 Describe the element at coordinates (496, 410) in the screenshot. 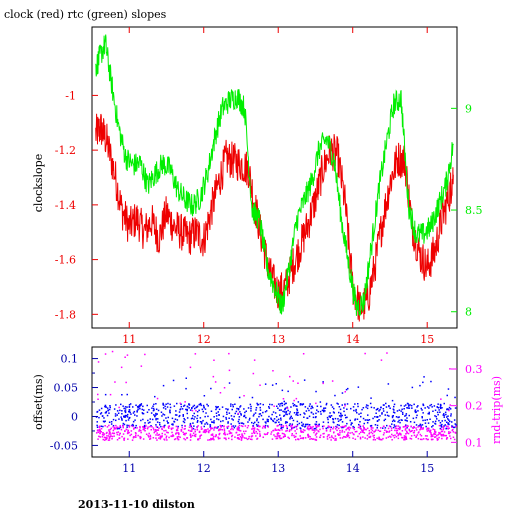

I see `rndtrip-y-label: rnd-trip(ms)` at that location.